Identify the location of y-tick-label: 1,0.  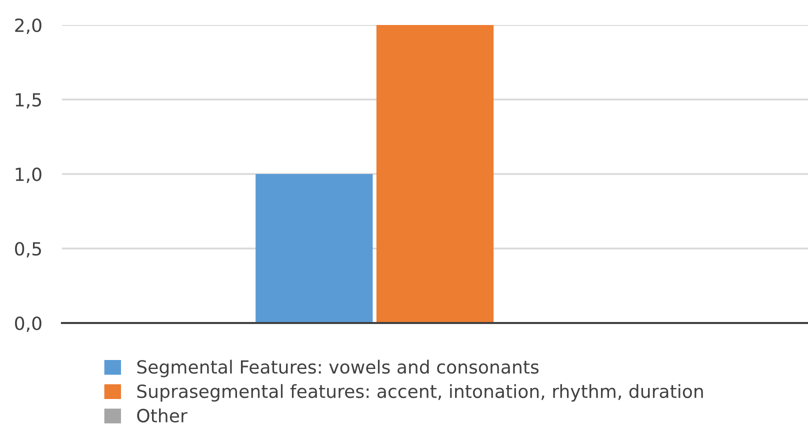
(29, 175).